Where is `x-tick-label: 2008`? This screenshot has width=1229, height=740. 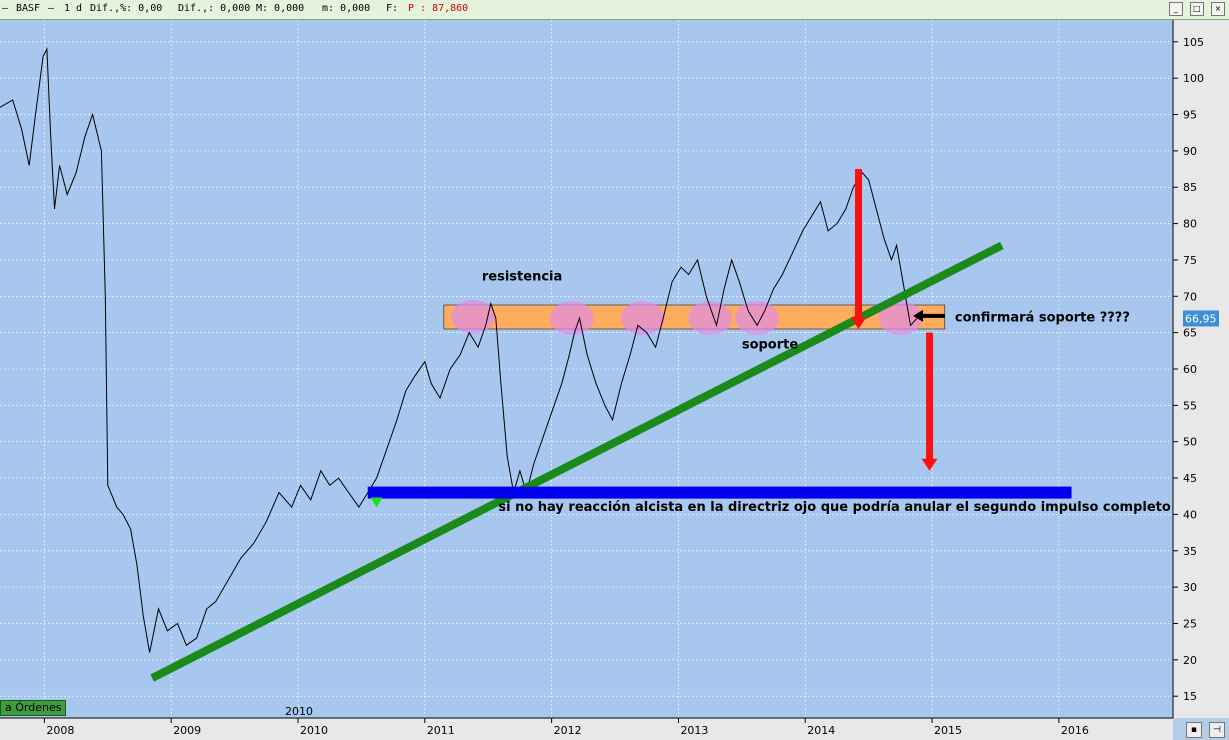
x-tick-label: 2008 is located at coordinates (60, 730).